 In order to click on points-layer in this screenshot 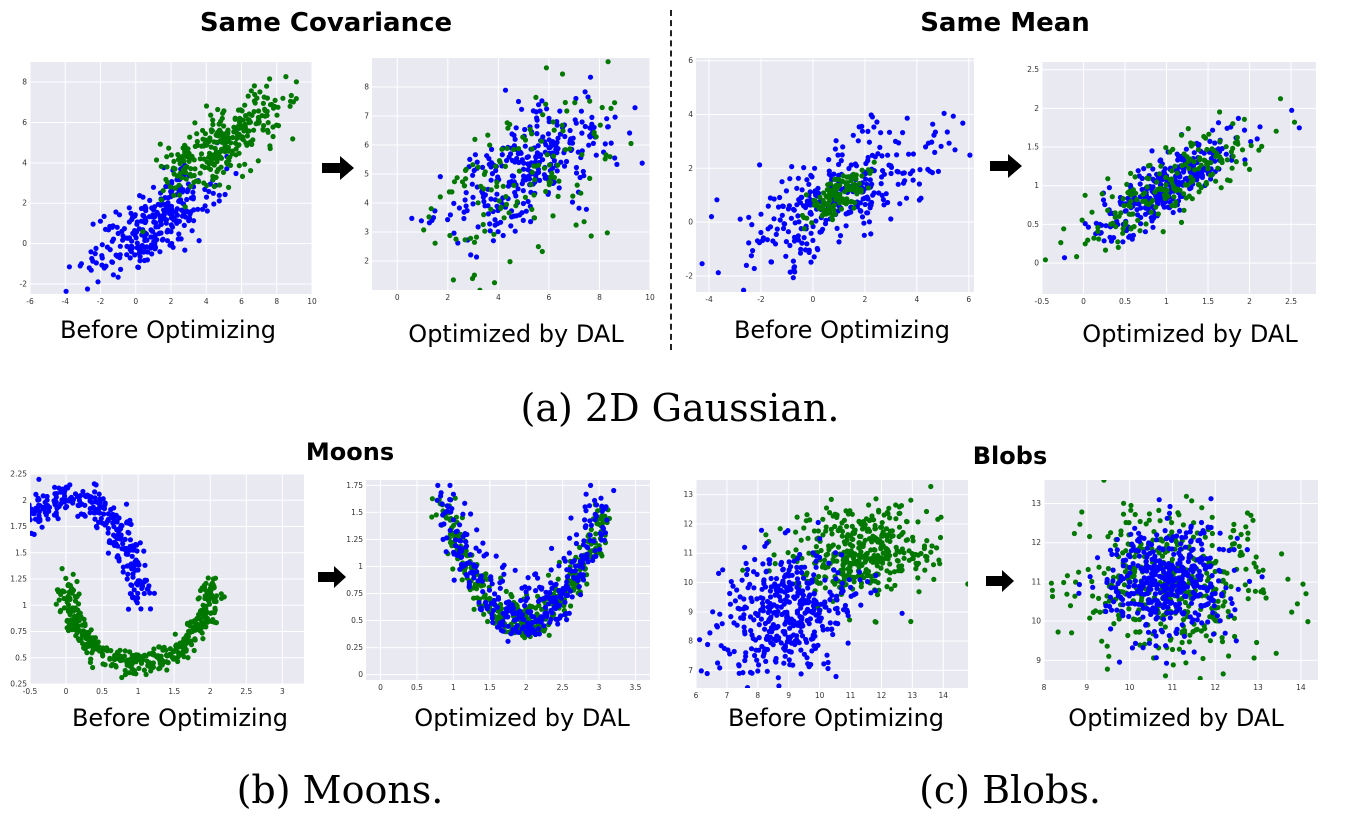, I will do `click(1172, 179)`.